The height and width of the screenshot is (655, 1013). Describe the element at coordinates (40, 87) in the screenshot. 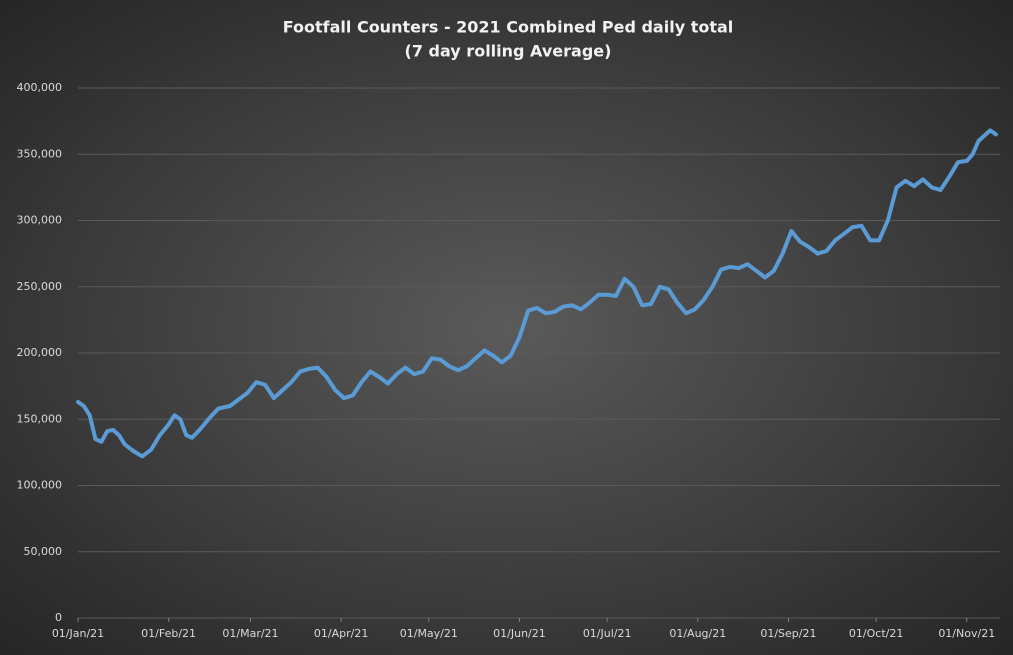

I see `y-tick-label: 400,000` at that location.